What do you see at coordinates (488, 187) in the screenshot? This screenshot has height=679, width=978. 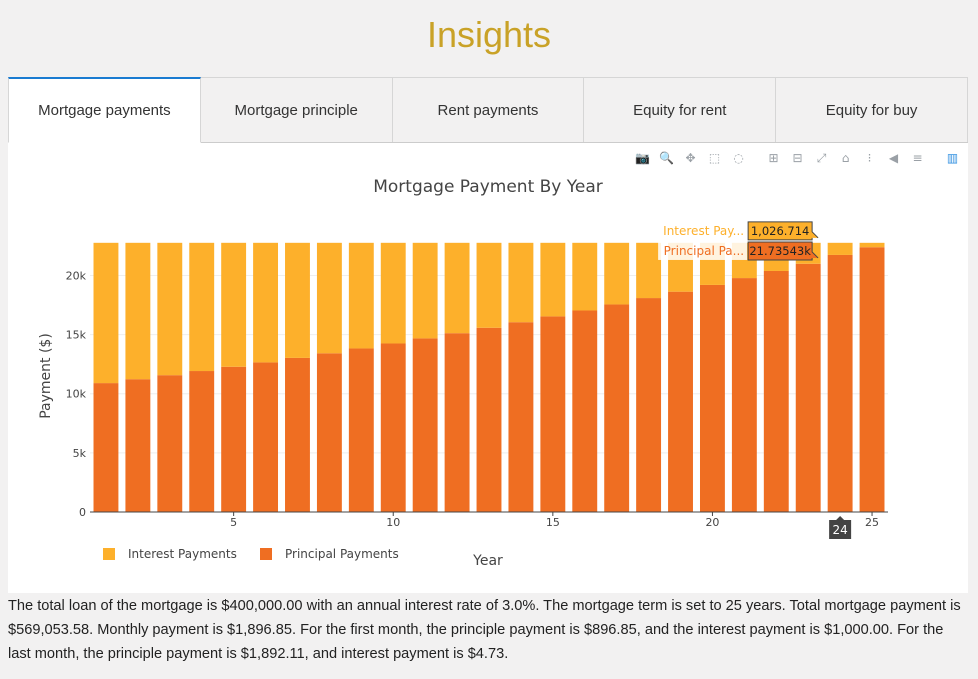 I see `chart-title: Mortgage Payment By Year` at bounding box center [488, 187].